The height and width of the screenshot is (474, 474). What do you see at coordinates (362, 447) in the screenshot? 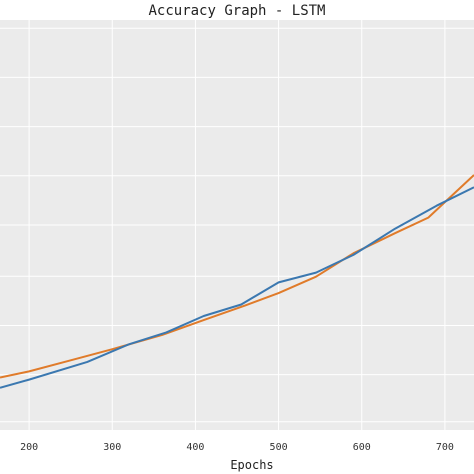
I see `x-tick-label: 600` at bounding box center [362, 447].